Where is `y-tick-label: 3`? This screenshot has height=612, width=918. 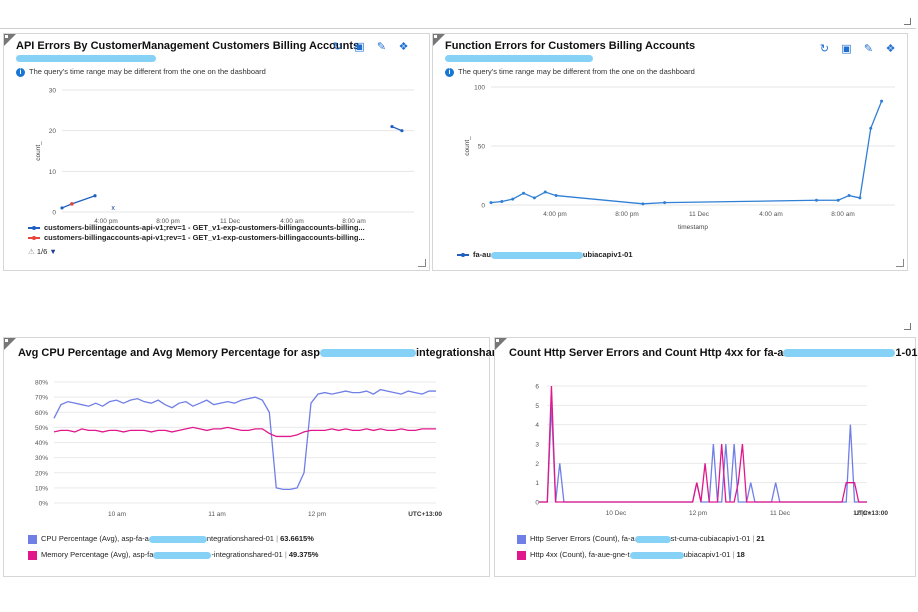 y-tick-label: 3 is located at coordinates (537, 445).